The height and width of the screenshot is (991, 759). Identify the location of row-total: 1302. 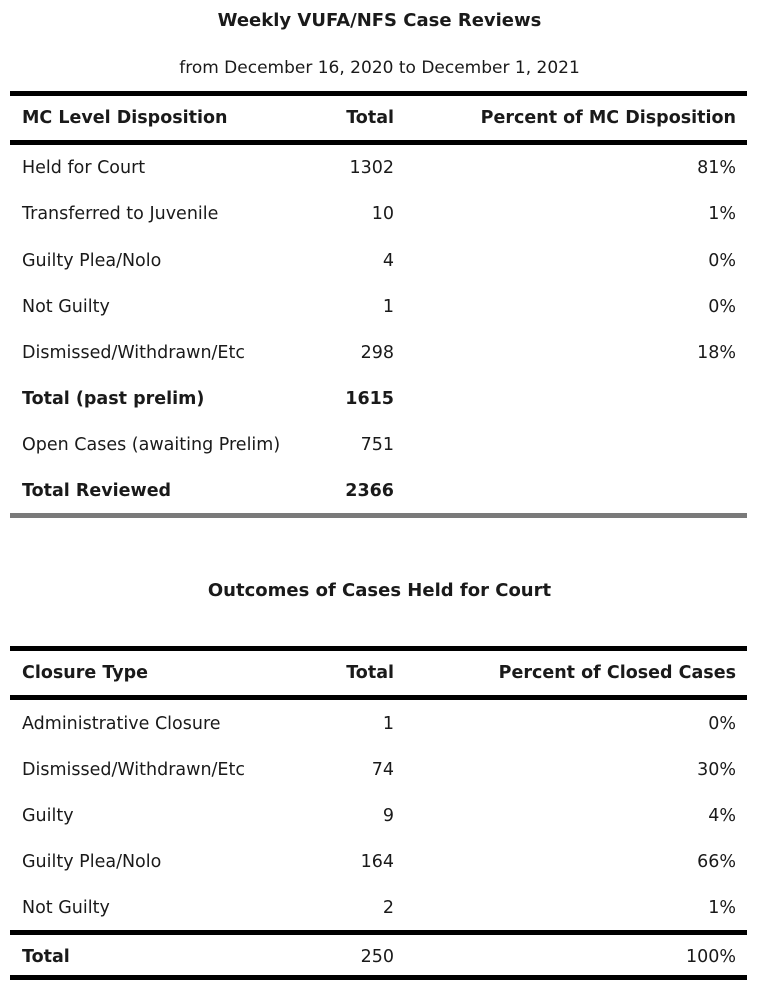
(371, 168).